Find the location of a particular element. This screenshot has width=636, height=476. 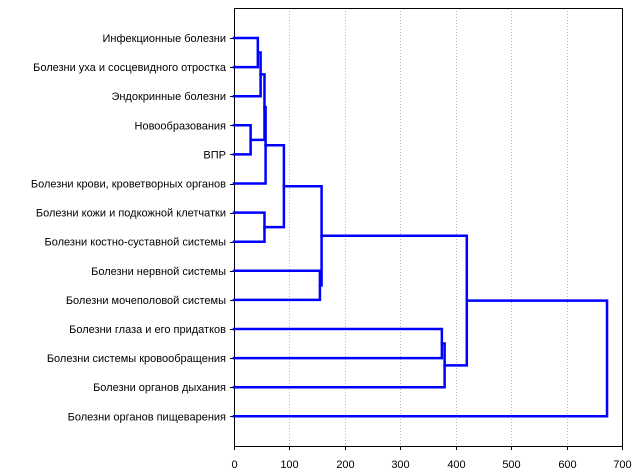

x-tick-label: 100 is located at coordinates (289, 465).